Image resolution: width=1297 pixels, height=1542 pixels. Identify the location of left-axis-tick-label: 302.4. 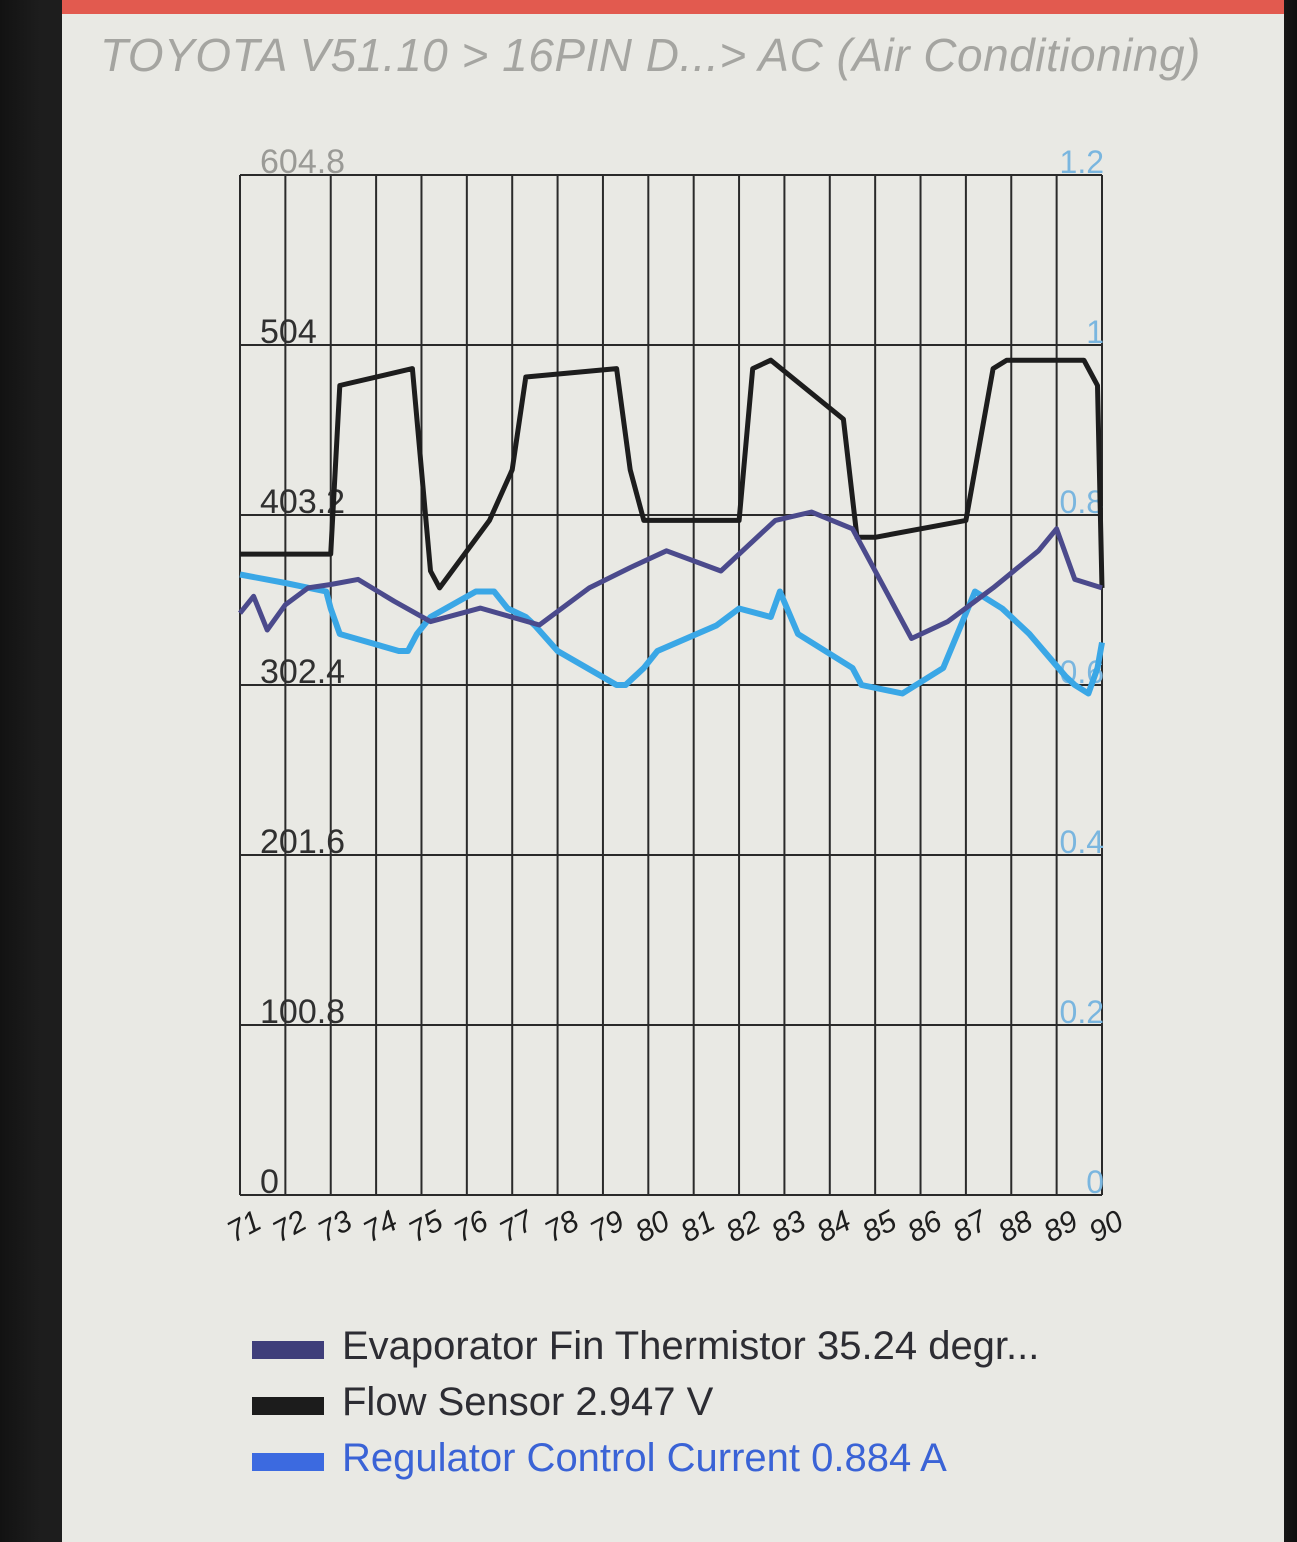
(302, 672).